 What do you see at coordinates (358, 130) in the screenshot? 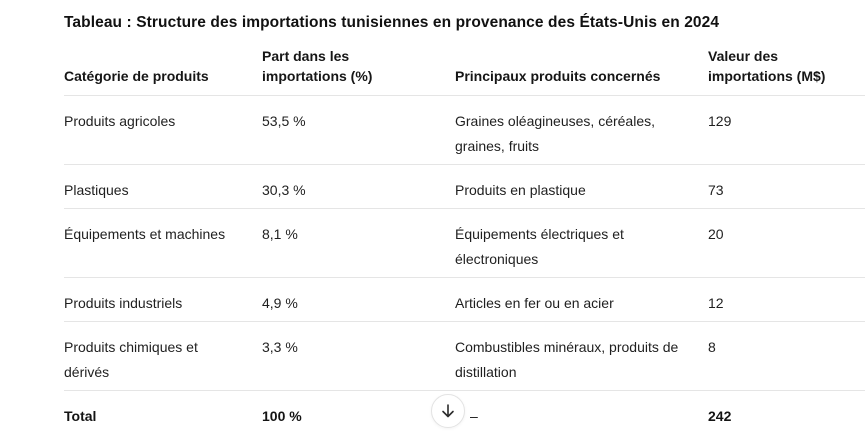
I see `cell-share: 53,5 %` at bounding box center [358, 130].